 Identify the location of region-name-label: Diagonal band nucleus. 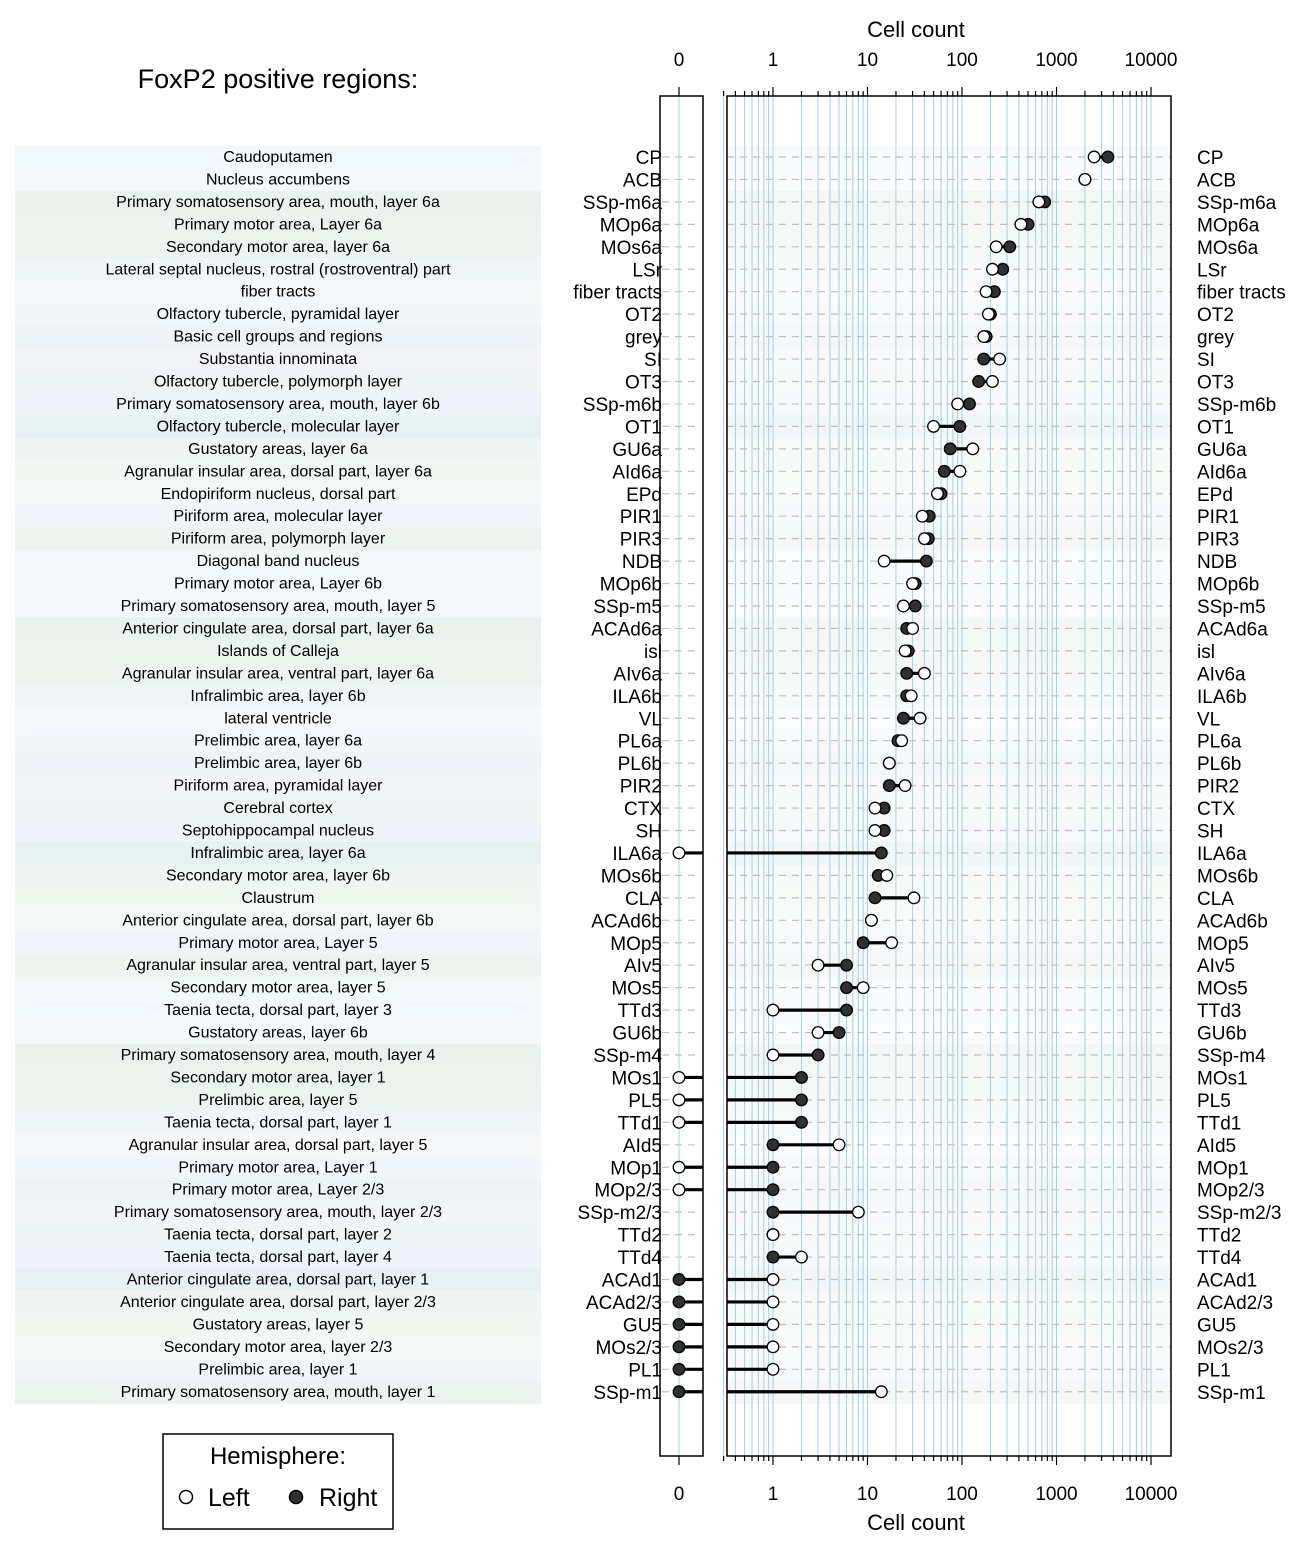
(278, 561).